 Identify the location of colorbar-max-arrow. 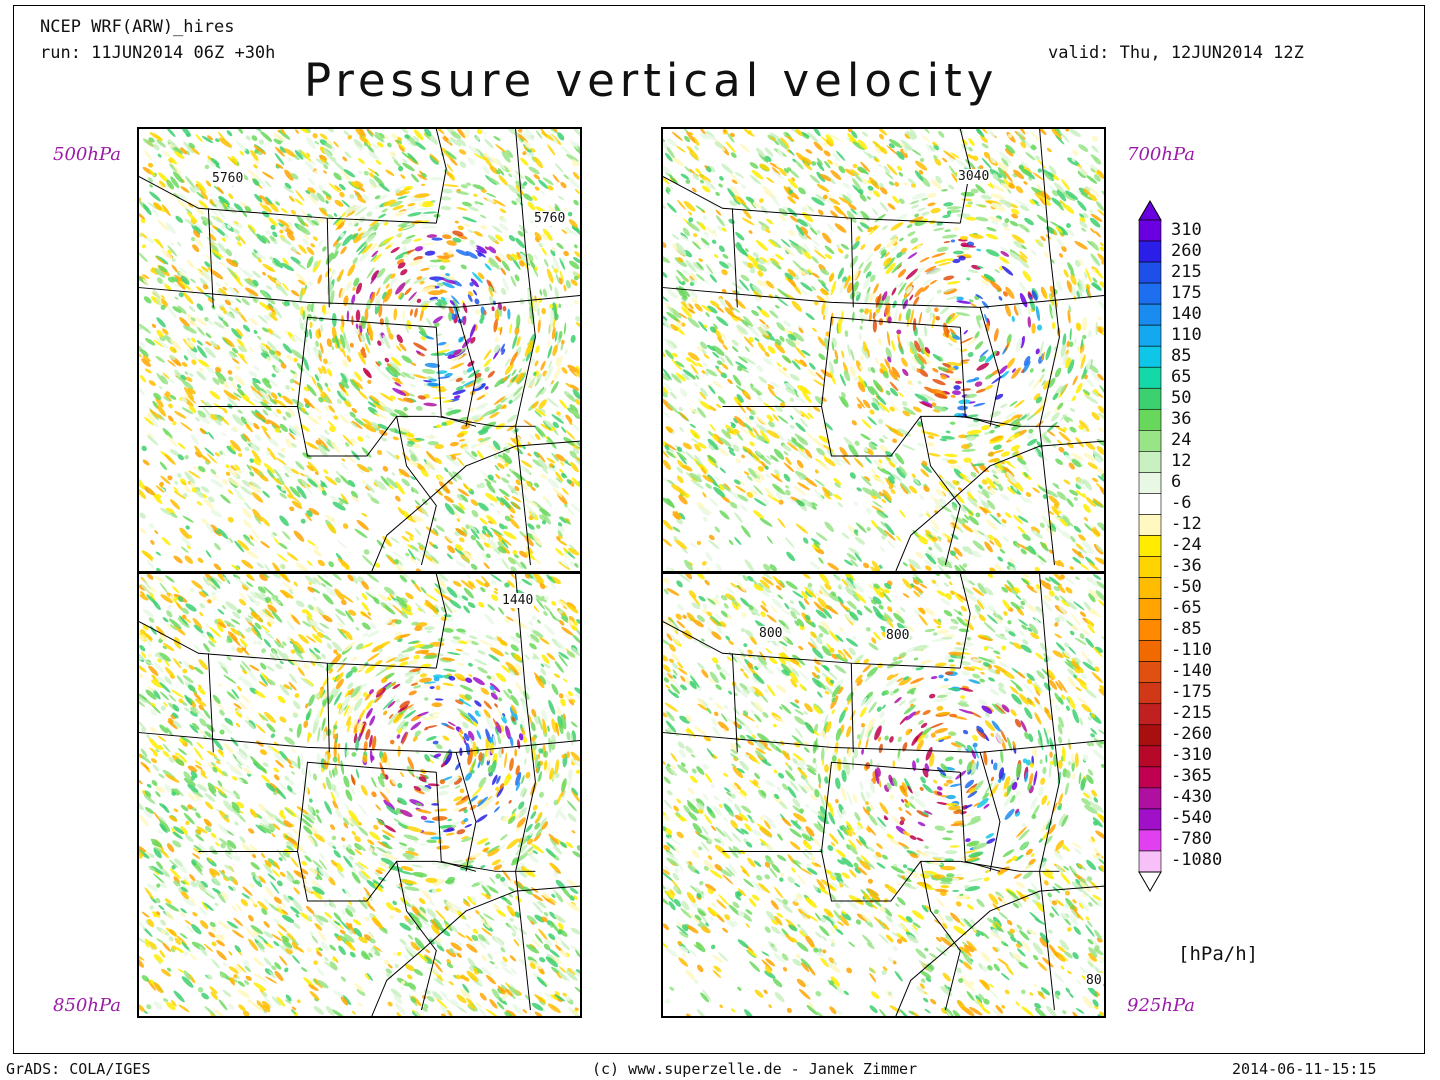
(1150, 210).